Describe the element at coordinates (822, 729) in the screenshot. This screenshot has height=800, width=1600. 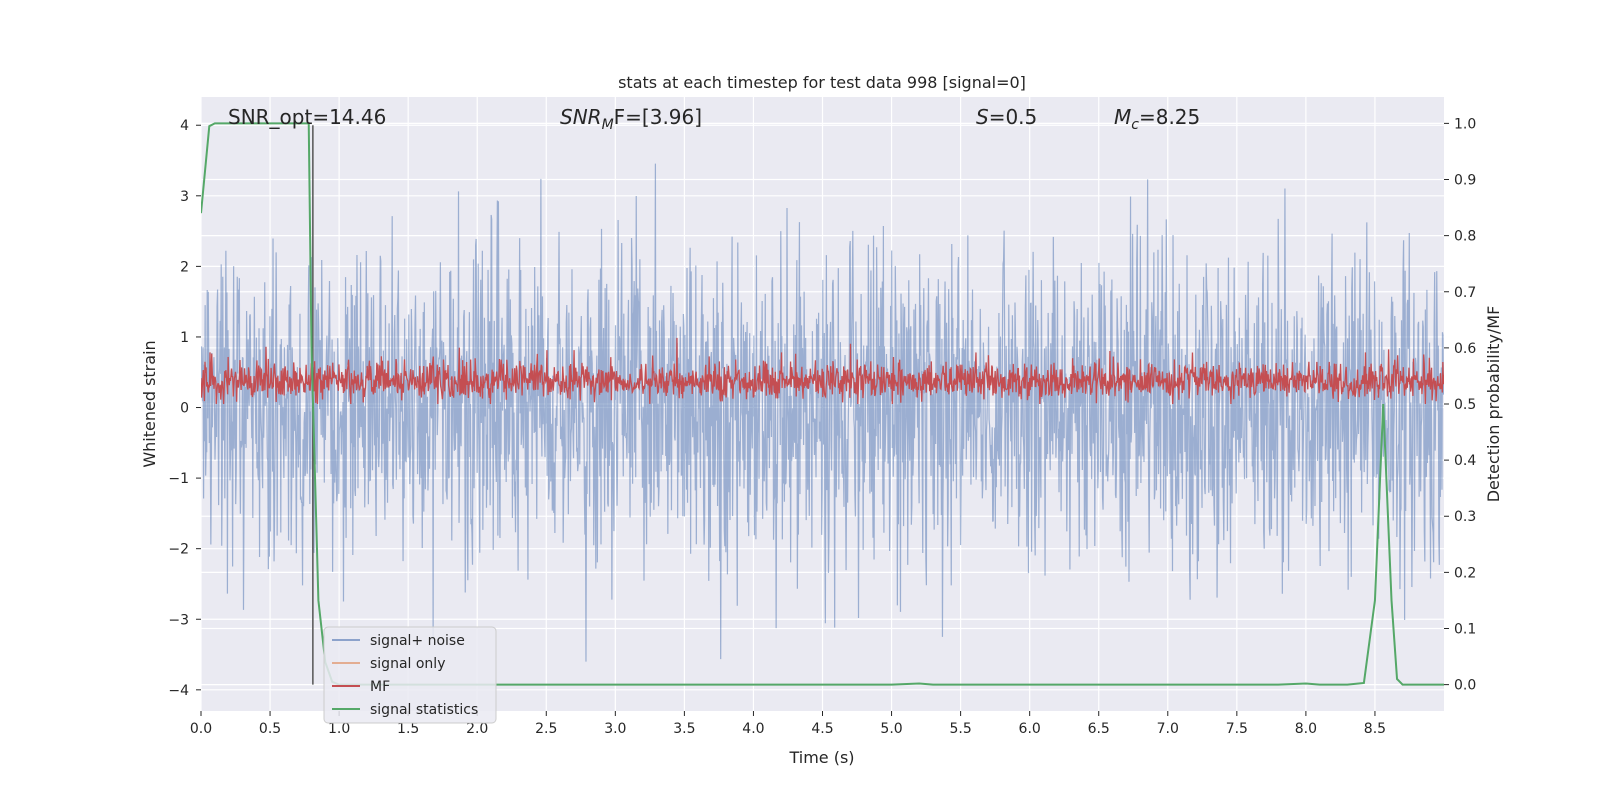
I see `x-tick-label: 4.5` at that location.